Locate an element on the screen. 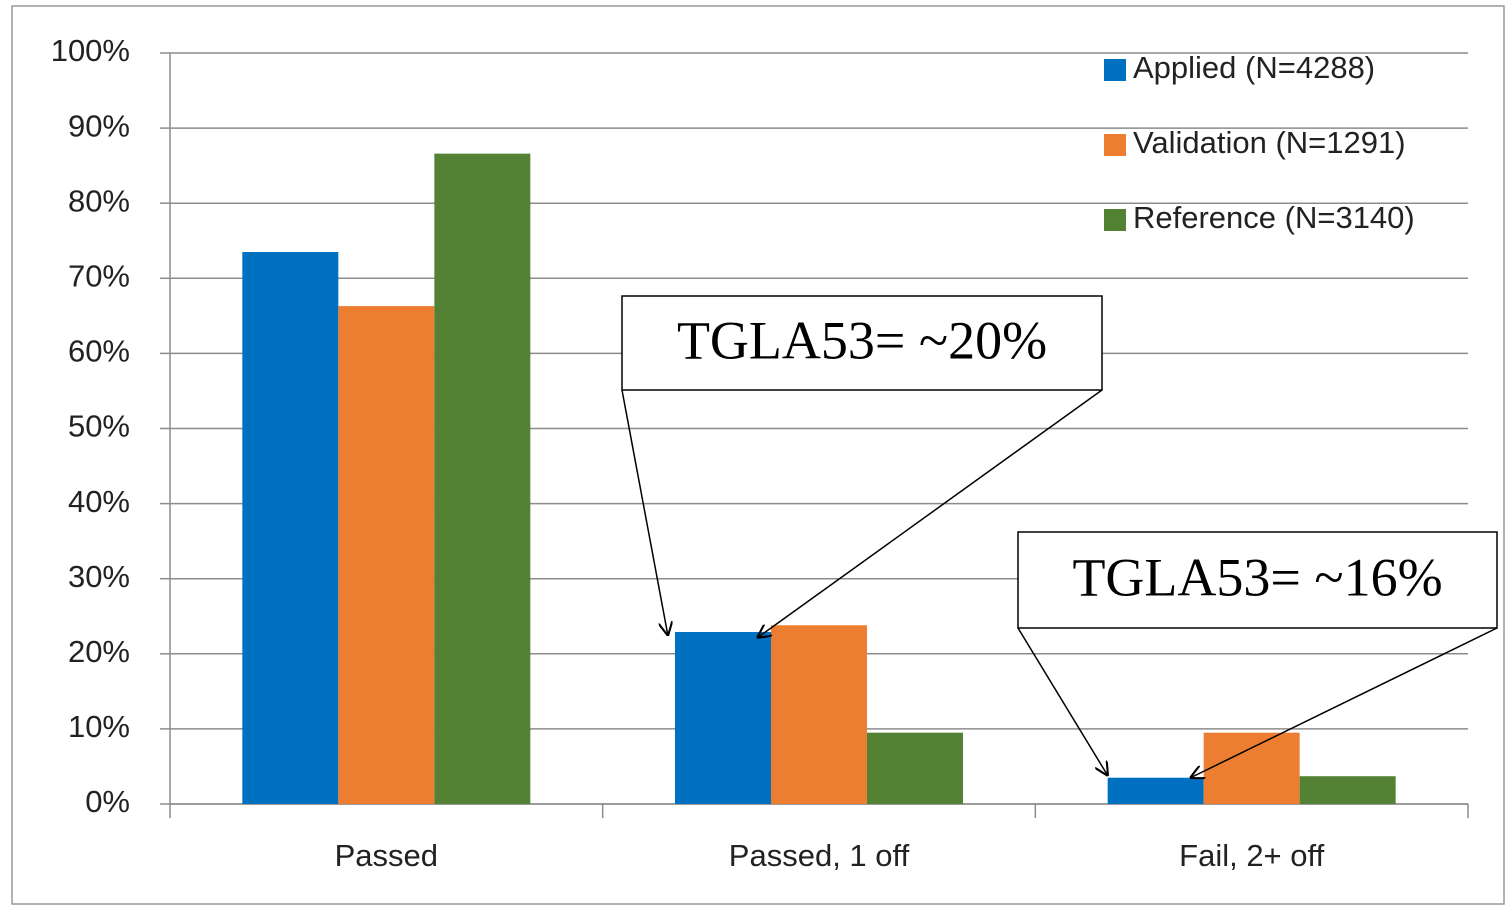 The width and height of the screenshot is (1505, 906). y-tick-label: 60% is located at coordinates (99, 351).